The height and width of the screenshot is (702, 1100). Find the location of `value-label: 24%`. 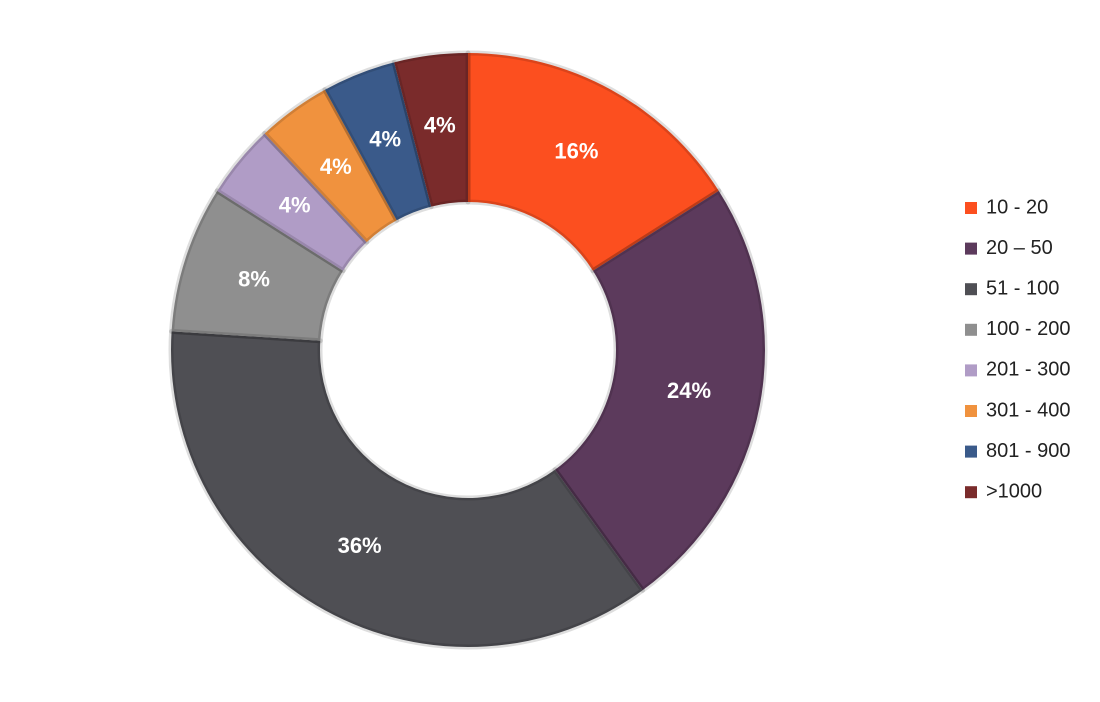

value-label: 24% is located at coordinates (689, 390).